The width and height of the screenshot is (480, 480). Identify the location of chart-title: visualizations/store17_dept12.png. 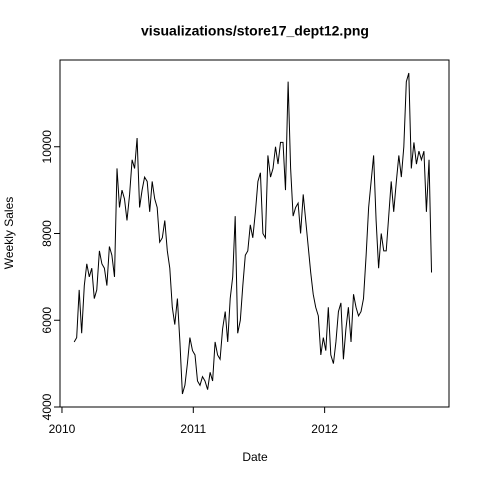
(255, 31).